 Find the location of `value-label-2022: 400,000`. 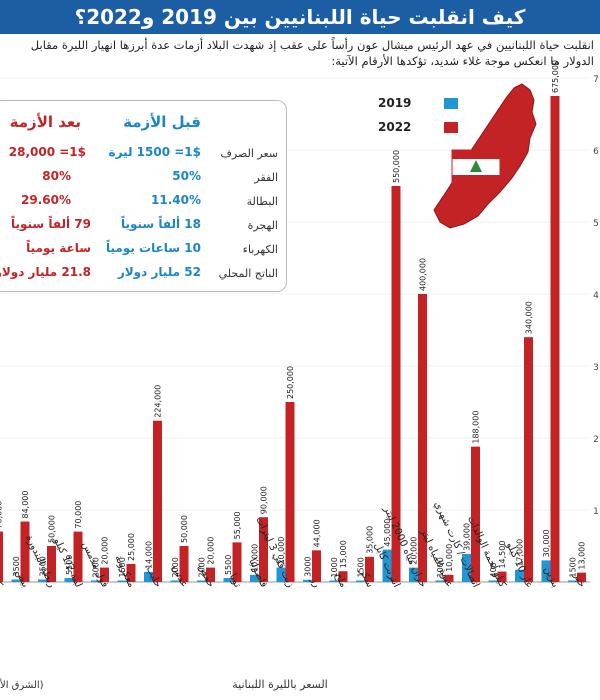

value-label-2022: 400,000 is located at coordinates (423, 274).